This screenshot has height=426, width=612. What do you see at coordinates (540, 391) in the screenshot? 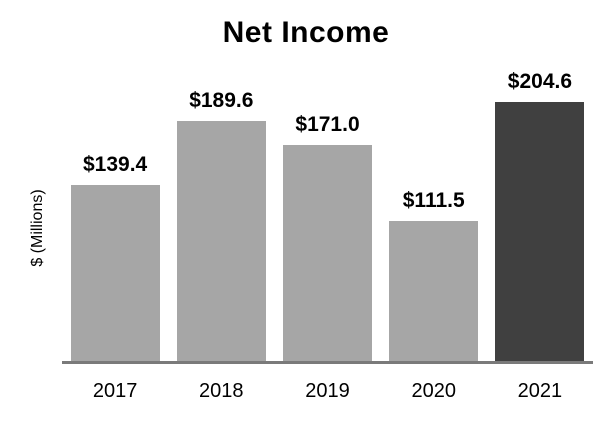
I see `x-axis-label-2021: 2021` at bounding box center [540, 391].